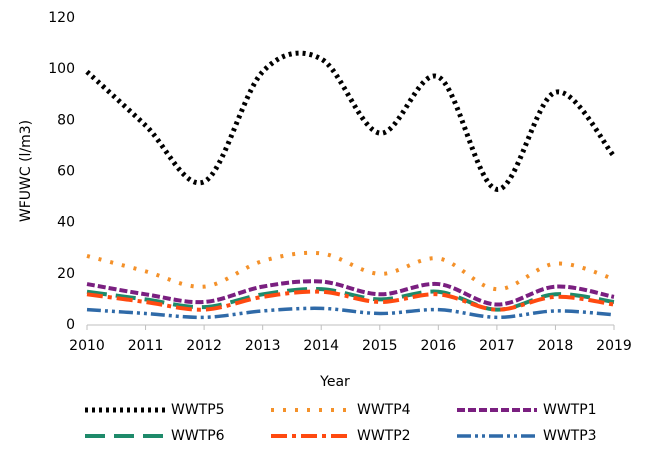 The image size is (646, 449). I want to click on y-tick-label: 100, so click(61, 69).